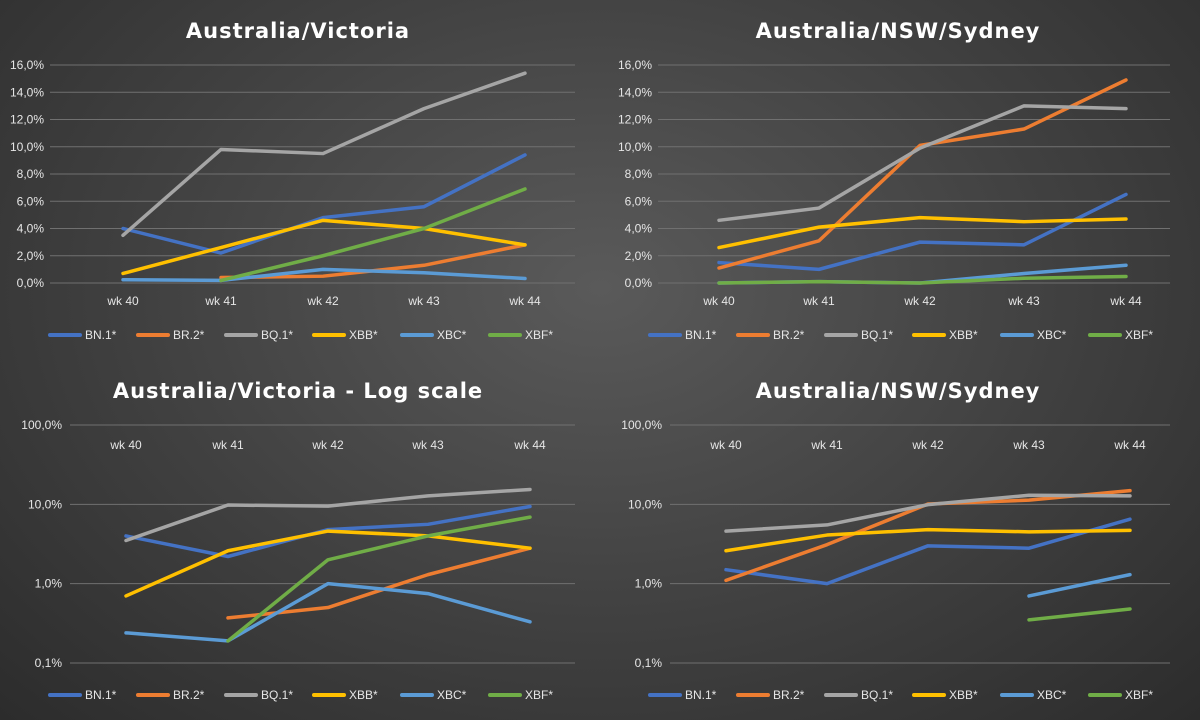  What do you see at coordinates (639, 229) in the screenshot?
I see `y-tick-label: 4,0%` at bounding box center [639, 229].